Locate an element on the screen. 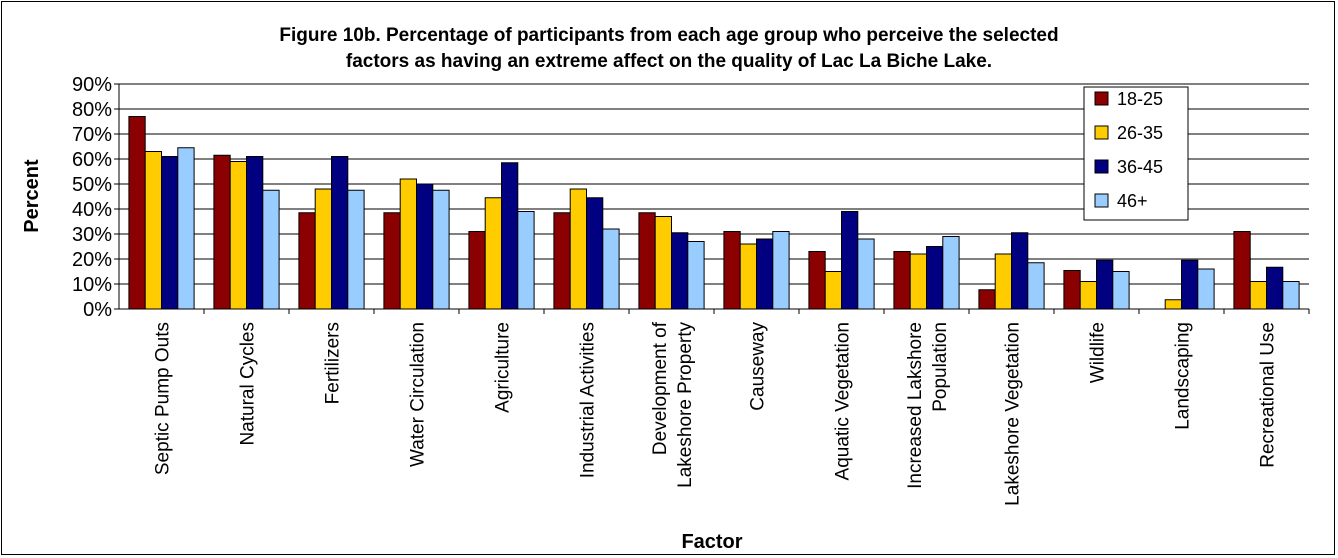 Image resolution: width=1338 pixels, height=558 pixels. y-tick-labels: 0% 10% 20% 30% 40% 50% 60% 70% 80% 90% is located at coordinates (92, 197).